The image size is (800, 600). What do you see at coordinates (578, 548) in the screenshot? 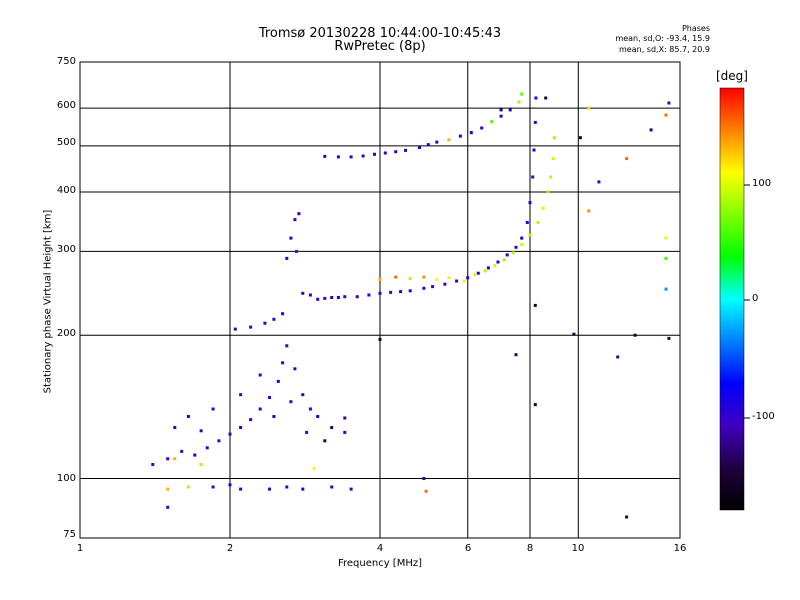
I see `x-tick-label: 10` at bounding box center [578, 548].